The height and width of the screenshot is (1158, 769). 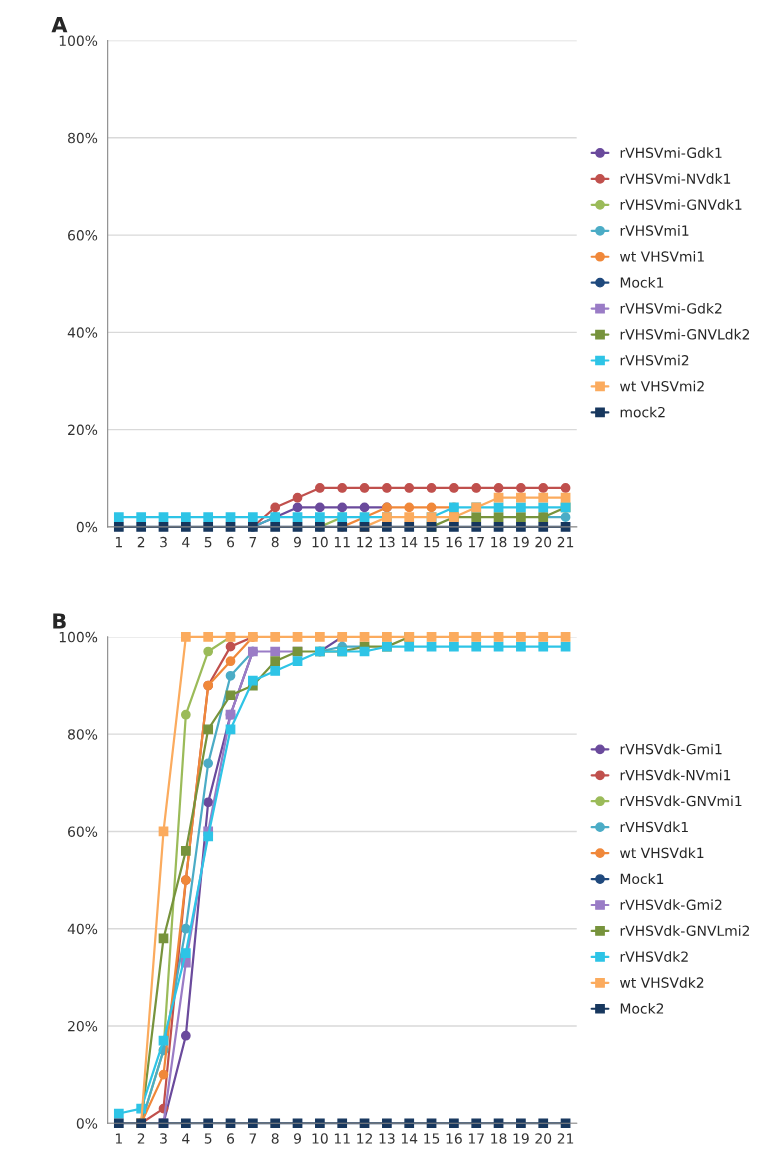 What do you see at coordinates (662, 982) in the screenshot?
I see `legend-label: wt VHSVdk2` at bounding box center [662, 982].